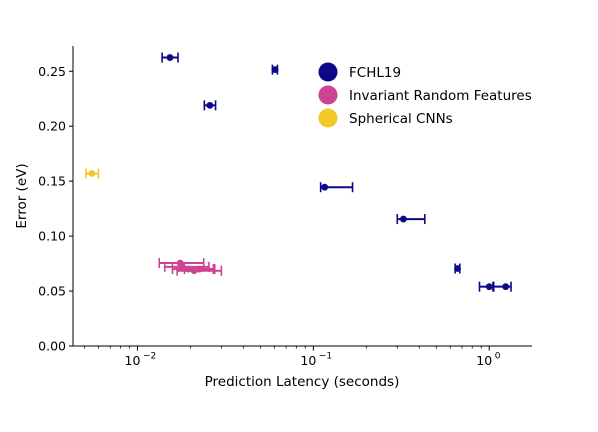 The height and width of the screenshot is (432, 598). Describe the element at coordinates (440, 96) in the screenshot. I see `legend-label: Invariant Random Features` at that location.